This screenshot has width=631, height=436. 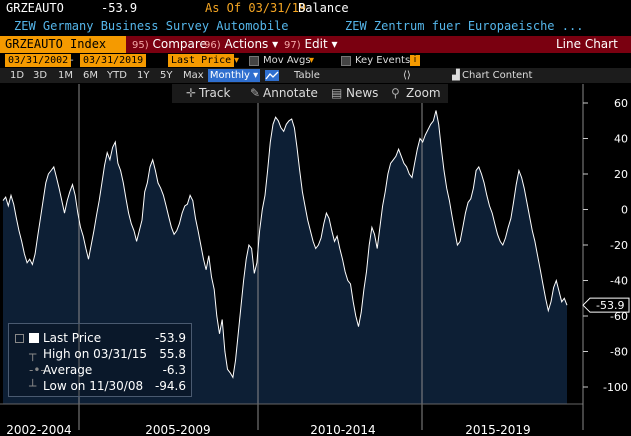 What do you see at coordinates (362, 93) in the screenshot?
I see `news-button: News` at bounding box center [362, 93].